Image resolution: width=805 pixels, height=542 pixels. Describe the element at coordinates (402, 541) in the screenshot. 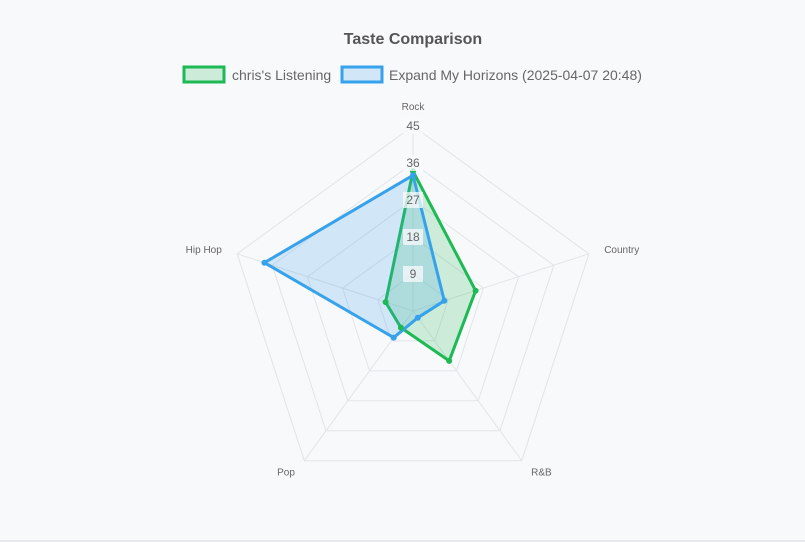

I see `bottom-divider` at that location.